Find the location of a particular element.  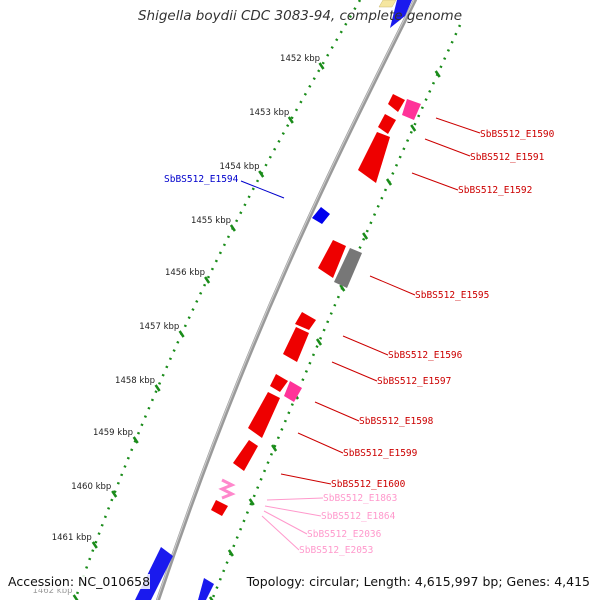

scale-label: 1456 kbp is located at coordinates (185, 273).